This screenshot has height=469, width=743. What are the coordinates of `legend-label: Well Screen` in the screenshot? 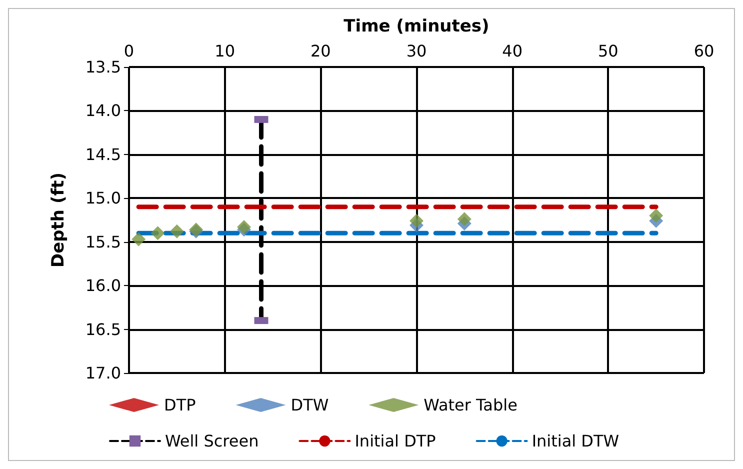 It's located at (212, 441).